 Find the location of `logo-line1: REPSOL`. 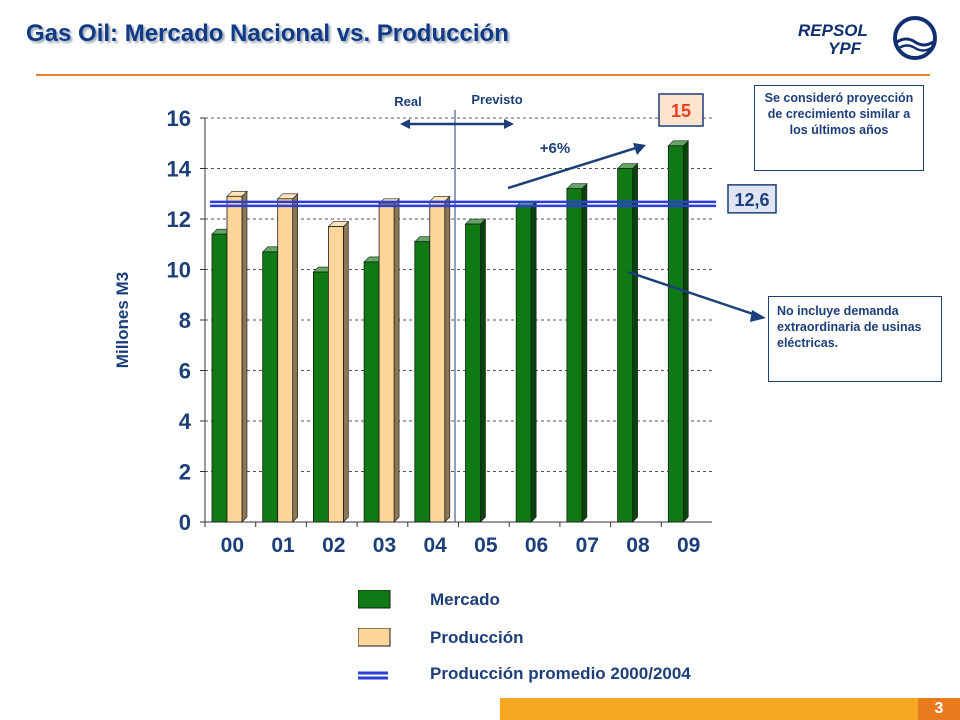

logo-line1: REPSOL is located at coordinates (833, 30).